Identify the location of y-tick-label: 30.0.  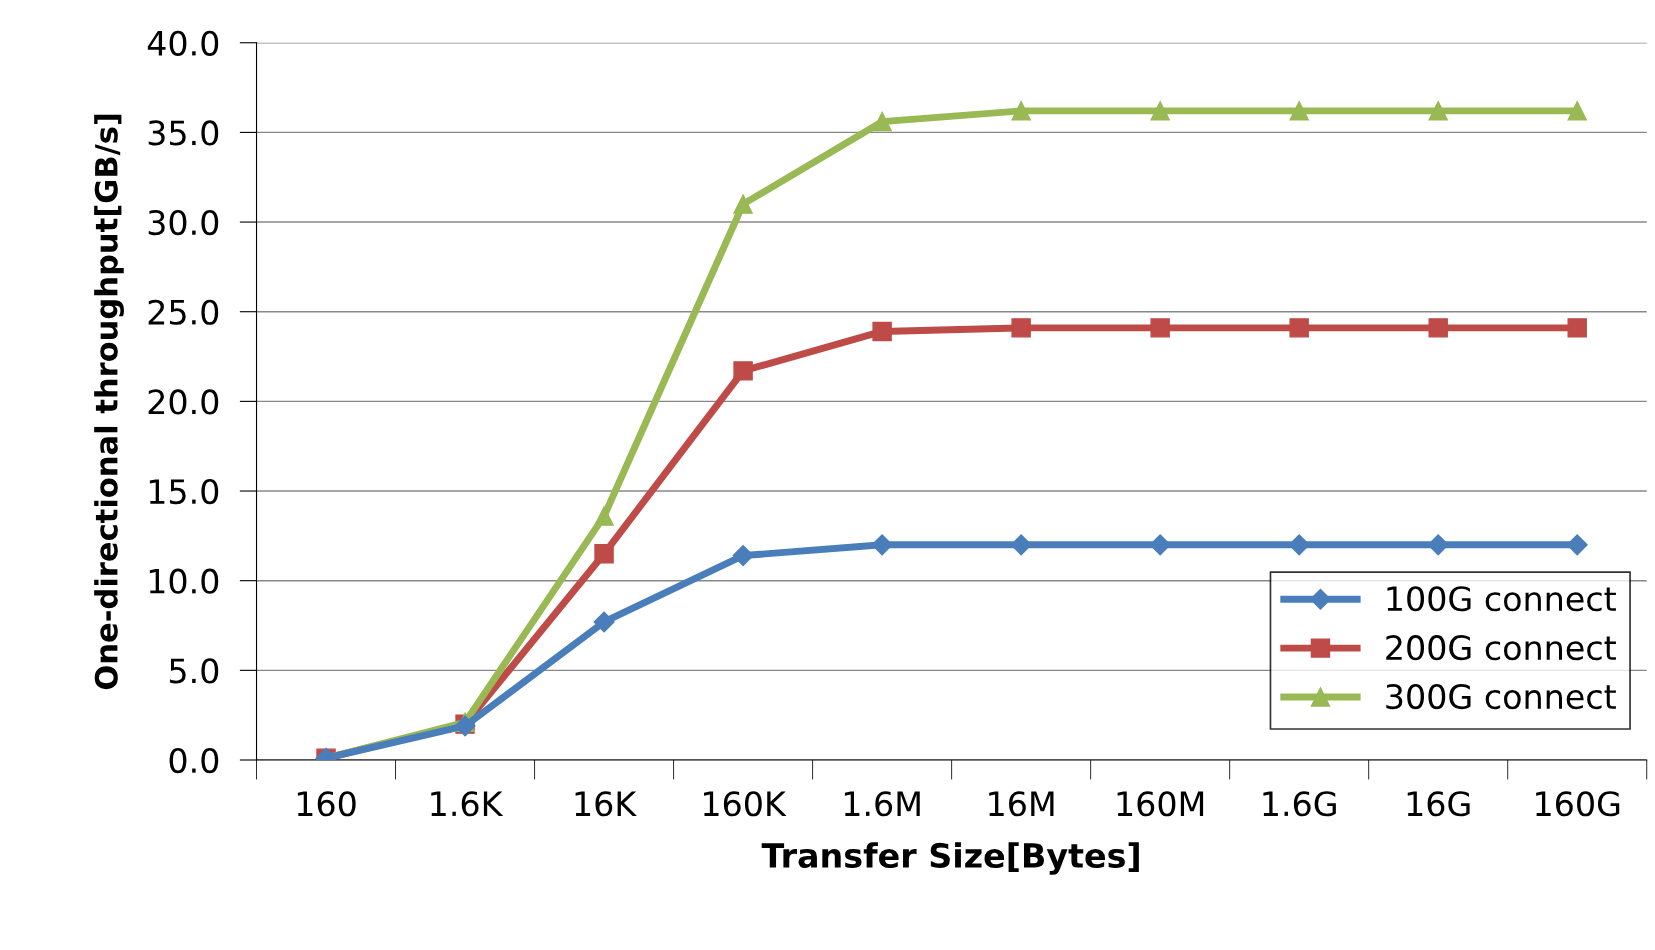
(183, 222).